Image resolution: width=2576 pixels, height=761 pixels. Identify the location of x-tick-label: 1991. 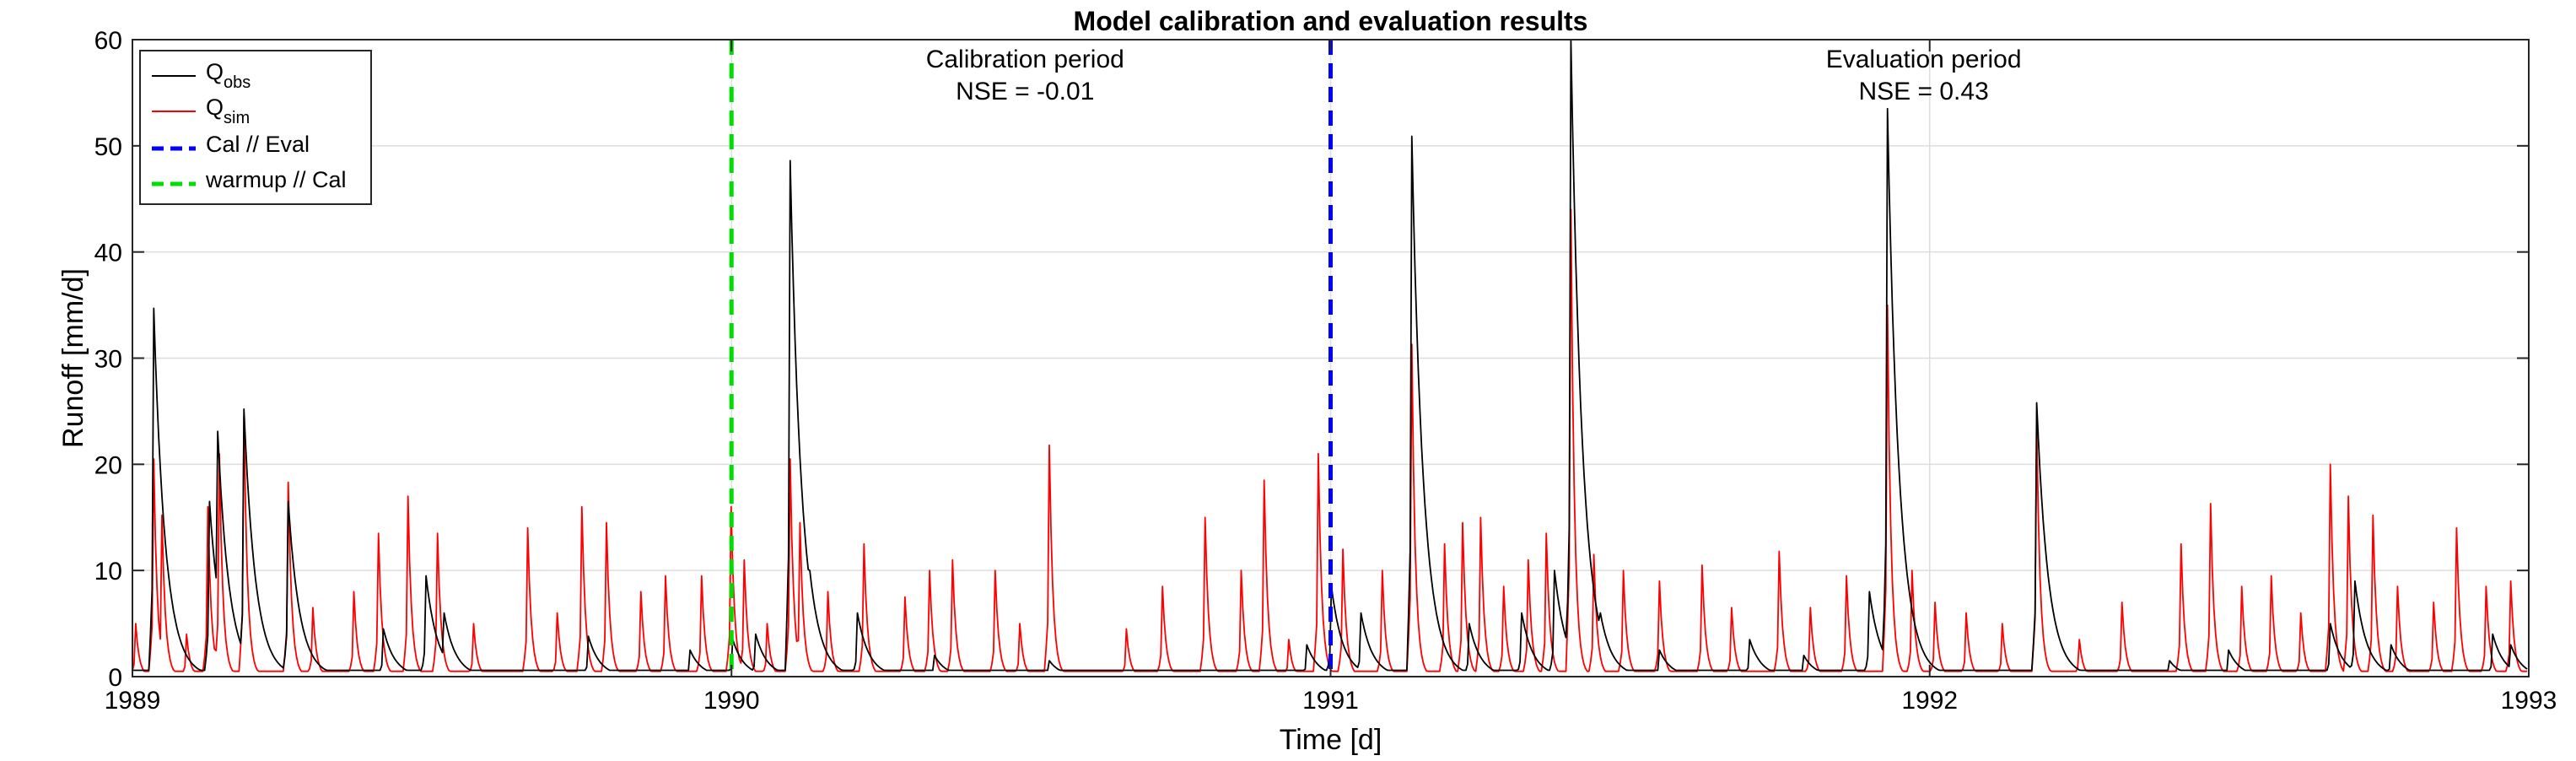
(1330, 701).